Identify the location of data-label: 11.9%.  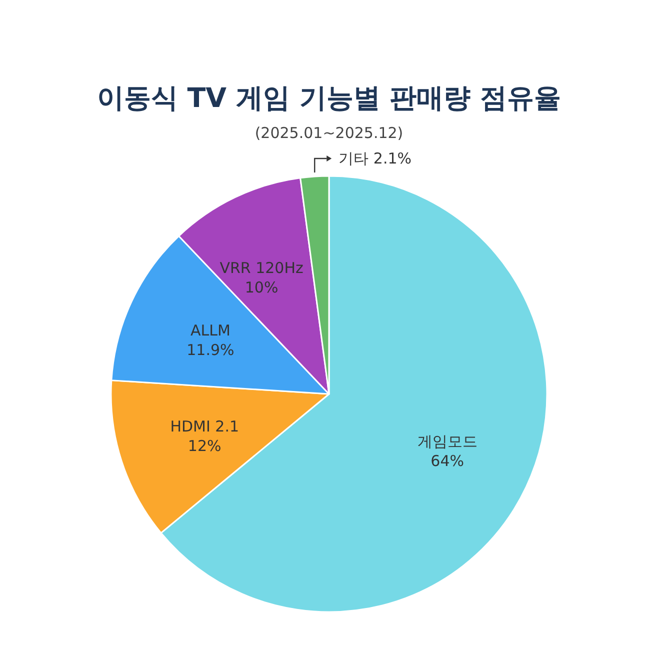
(210, 350).